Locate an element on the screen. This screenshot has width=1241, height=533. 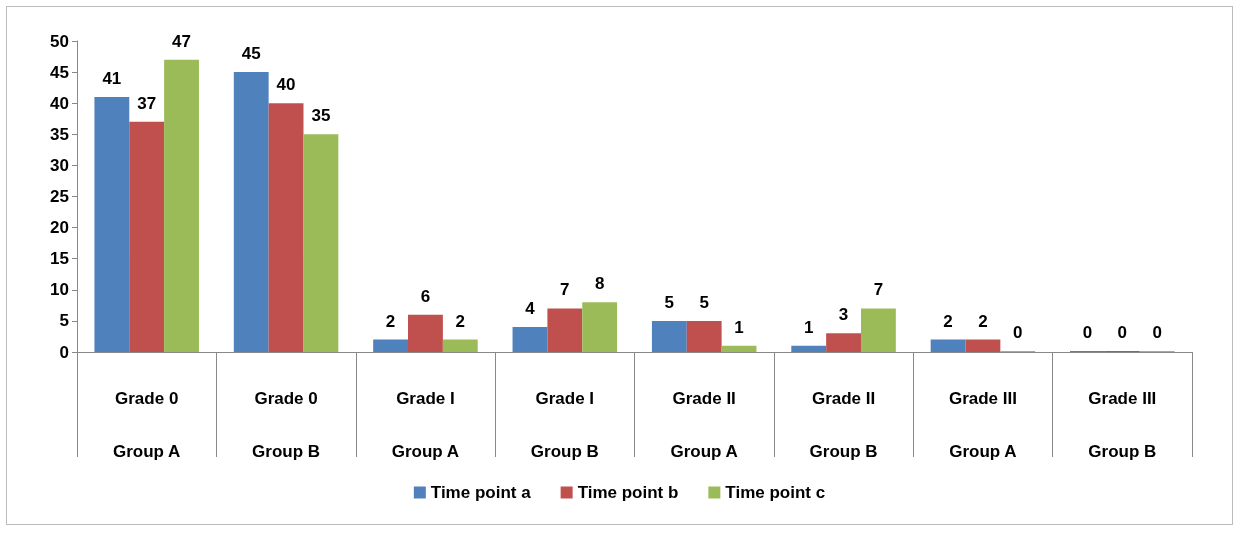
data-label: 37 is located at coordinates (147, 103).